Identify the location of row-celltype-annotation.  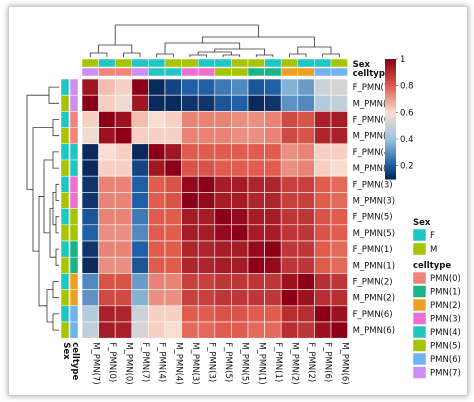
(74, 330).